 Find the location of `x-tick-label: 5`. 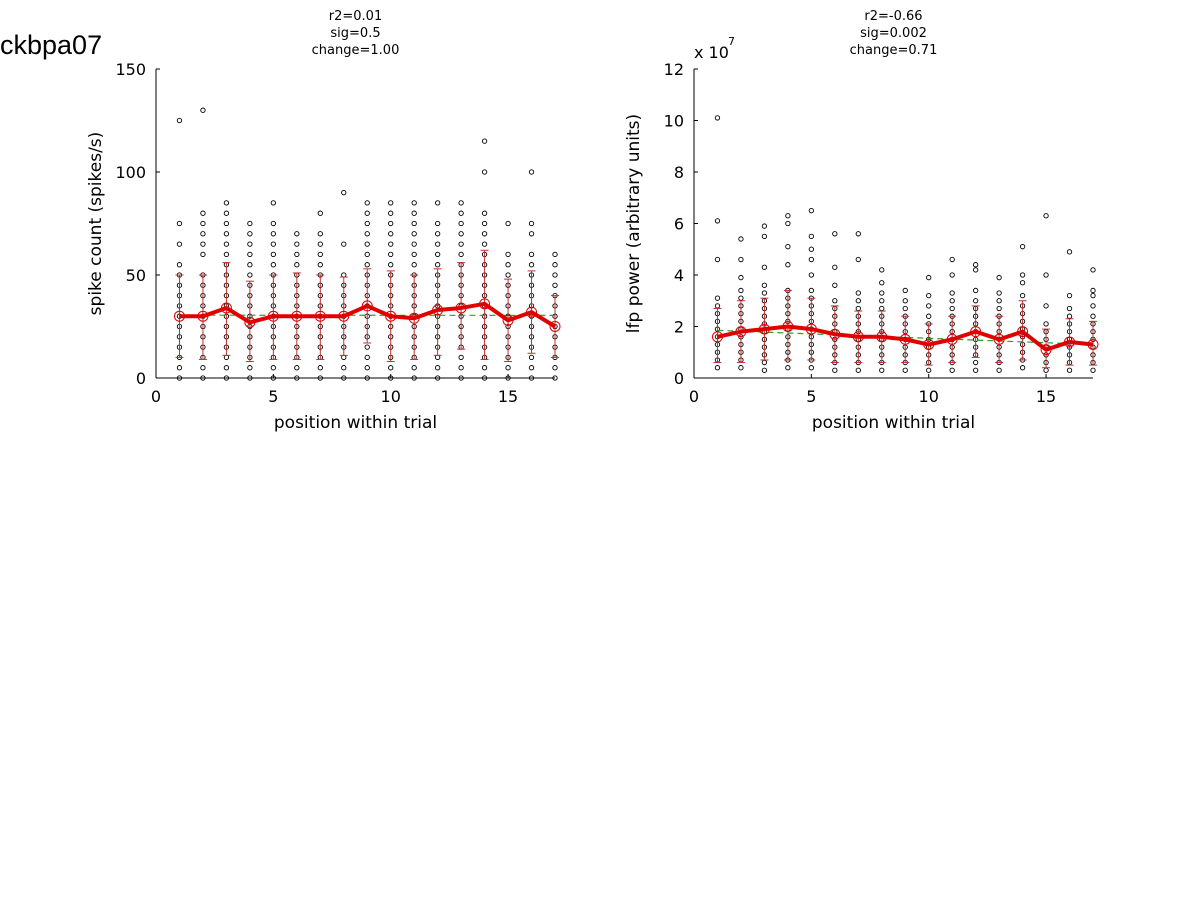

x-tick-label: 5 is located at coordinates (273, 396).